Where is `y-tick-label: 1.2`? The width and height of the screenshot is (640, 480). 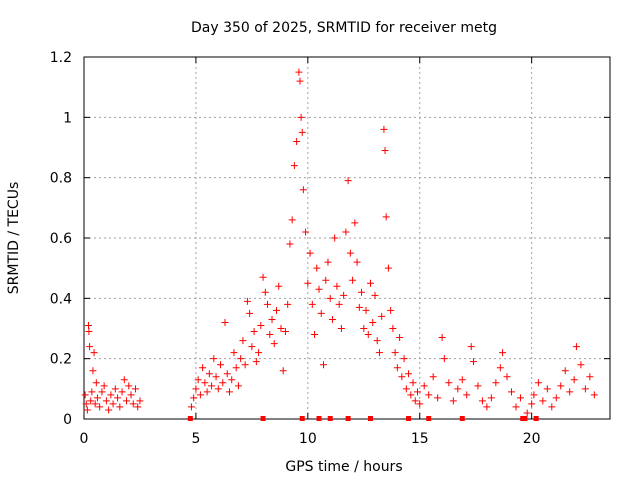 y-tick-label: 1.2 is located at coordinates (61, 58).